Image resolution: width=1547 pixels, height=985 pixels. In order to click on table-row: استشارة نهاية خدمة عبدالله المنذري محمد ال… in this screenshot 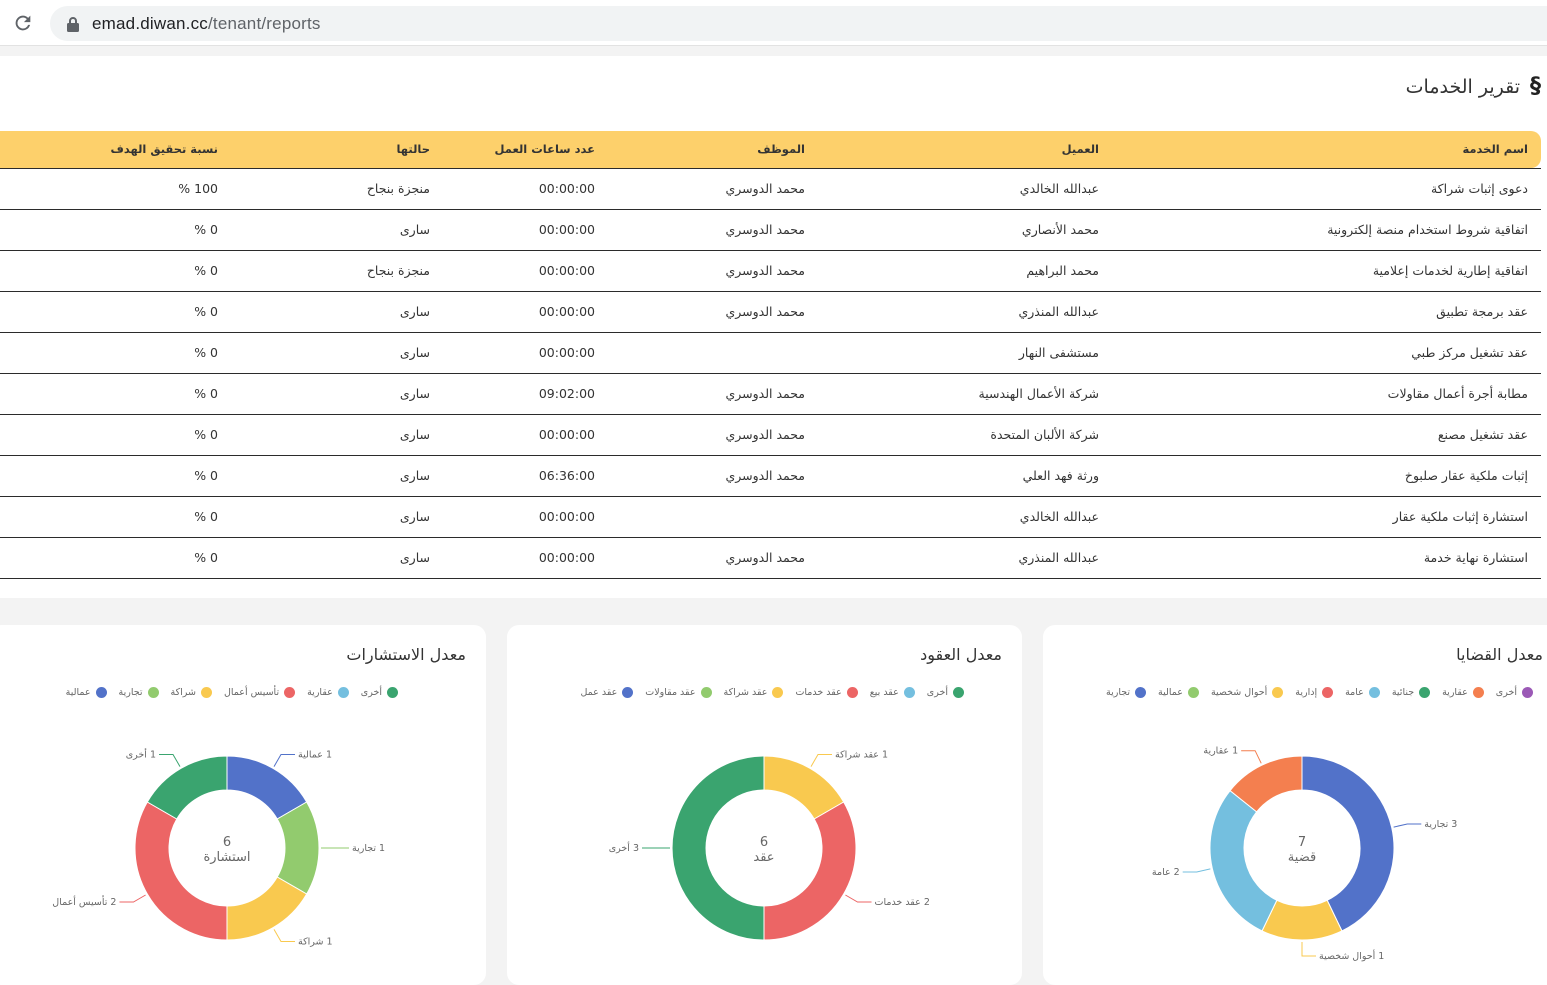, I will do `click(770, 558)`.